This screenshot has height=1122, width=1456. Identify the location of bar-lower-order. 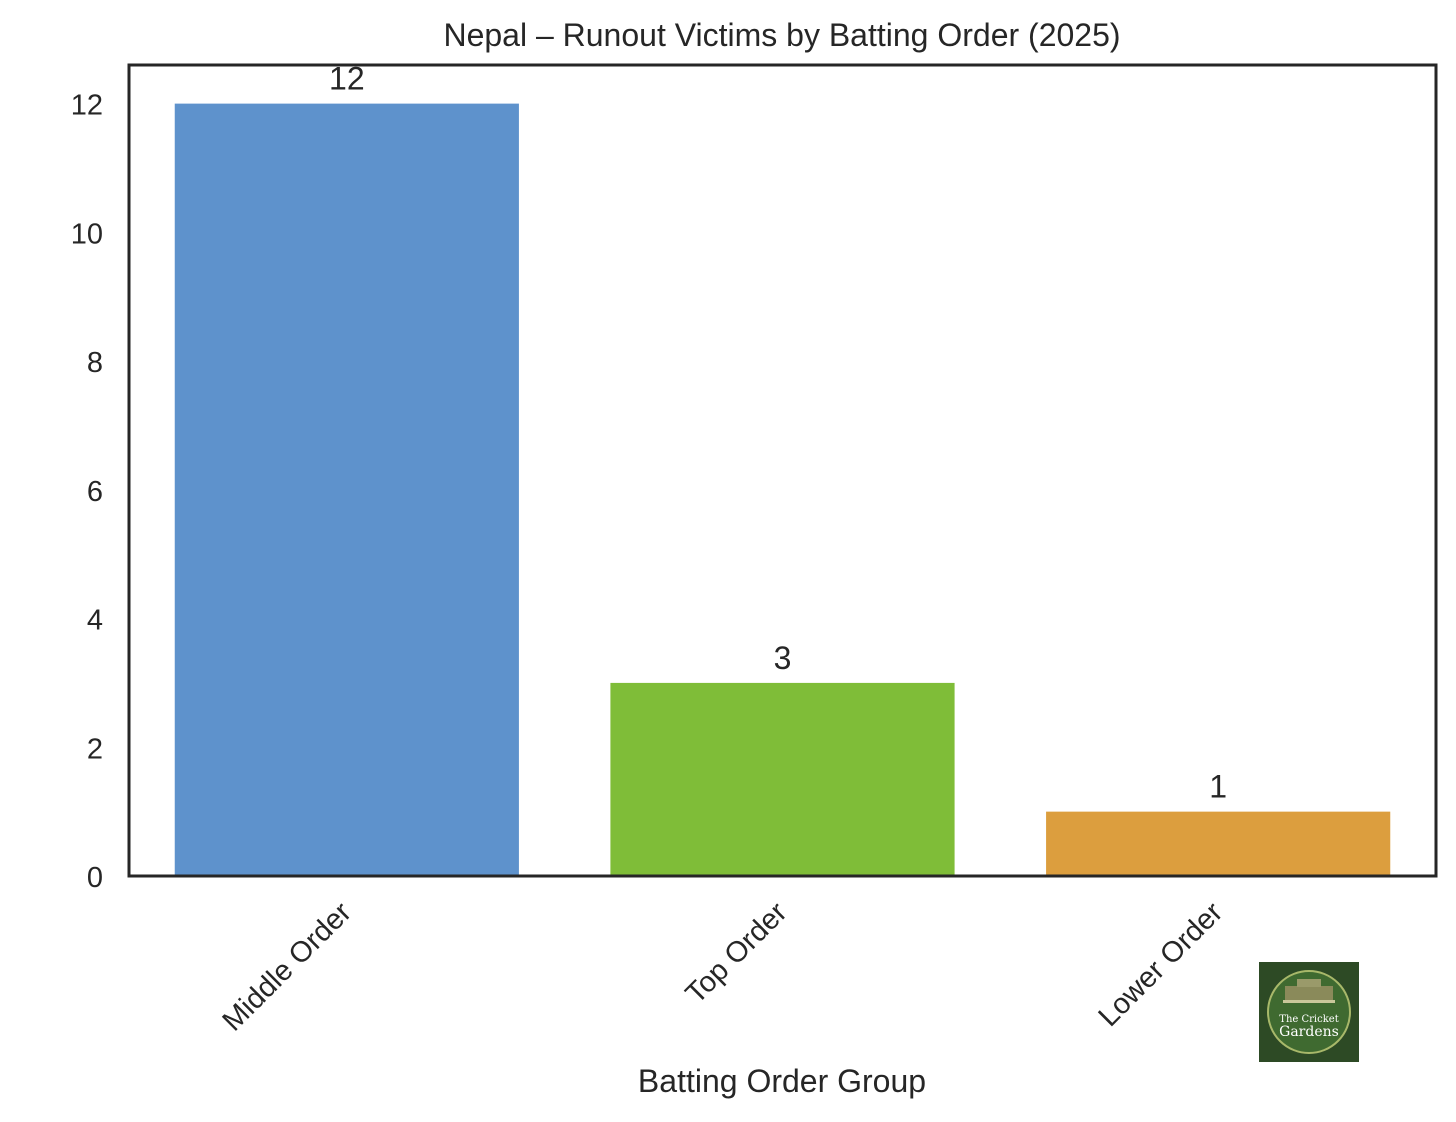
(1218, 843).